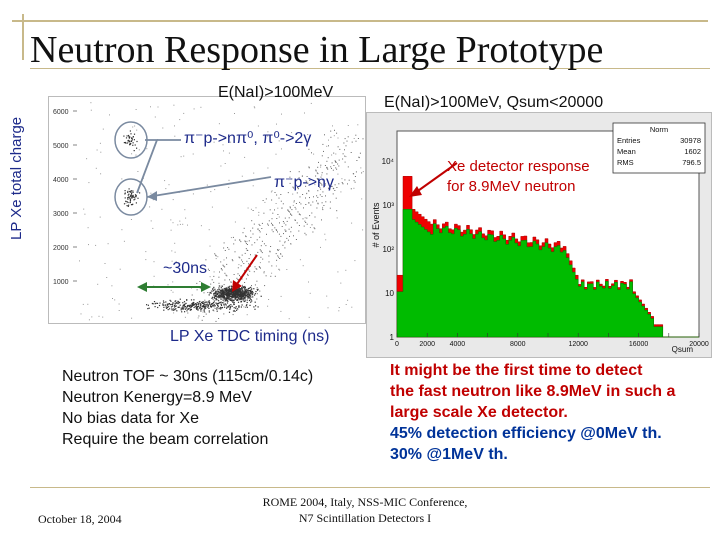  I want to click on first-detection-line-2: the fast neutron like 8.9MeV in such a, so click(533, 391).